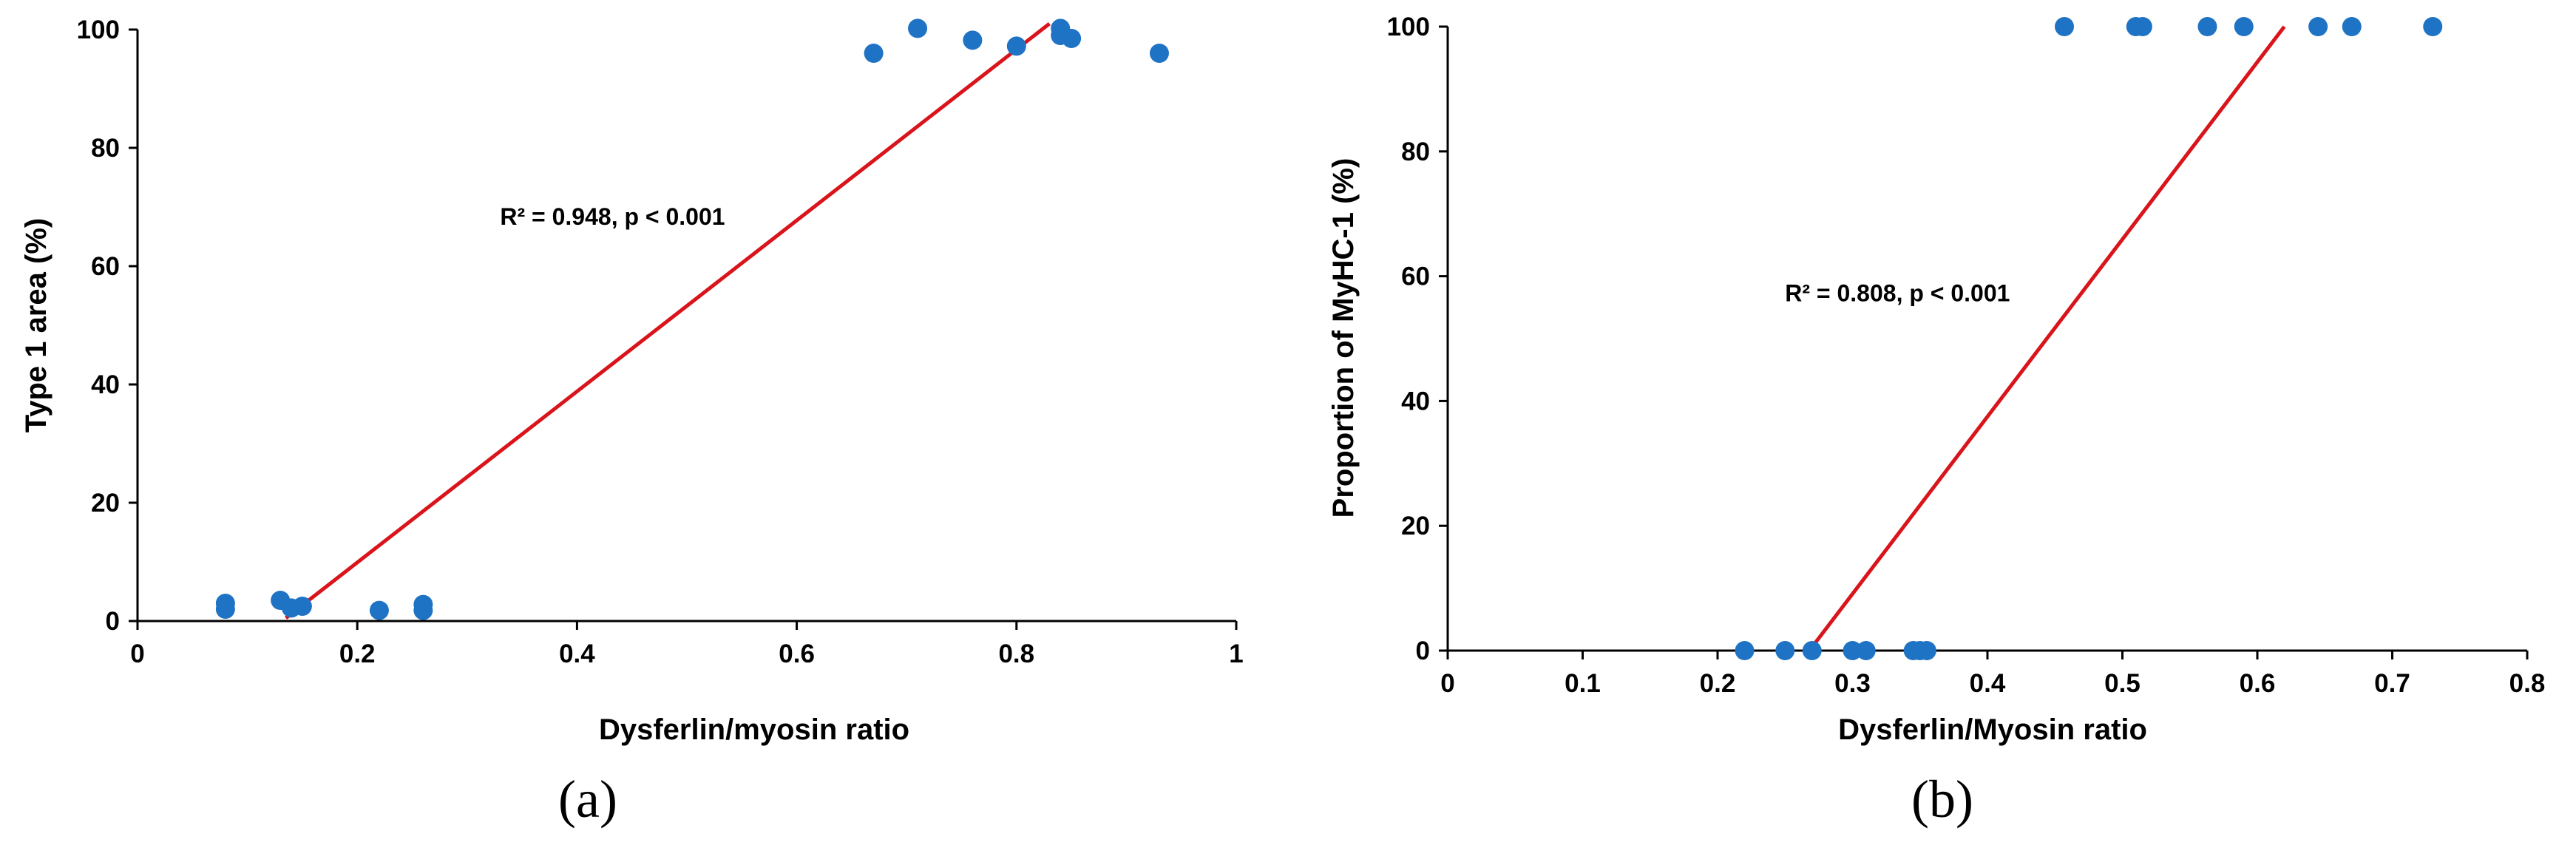  Describe the element at coordinates (797, 654) in the screenshot. I see `panel-a-x-tick-label: 0.6` at that location.